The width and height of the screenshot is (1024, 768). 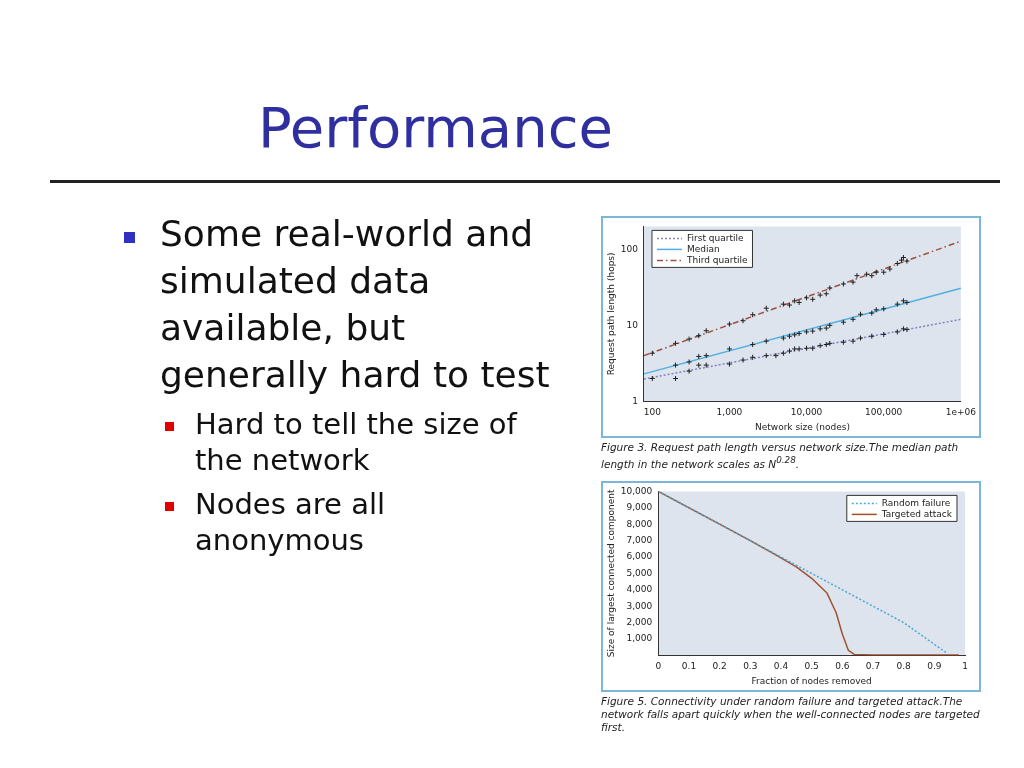 What do you see at coordinates (652, 412) in the screenshot?
I see `x-tick-label: 100` at bounding box center [652, 412].